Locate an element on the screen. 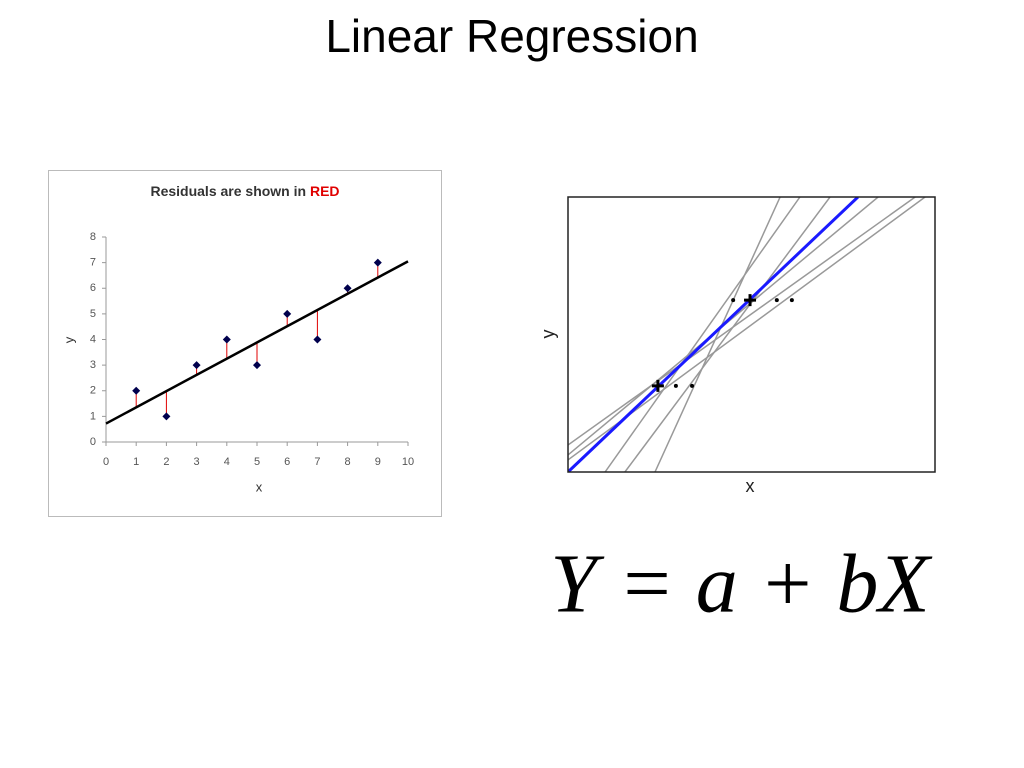 The width and height of the screenshot is (1024, 768). fit-line is located at coordinates (257, 342).